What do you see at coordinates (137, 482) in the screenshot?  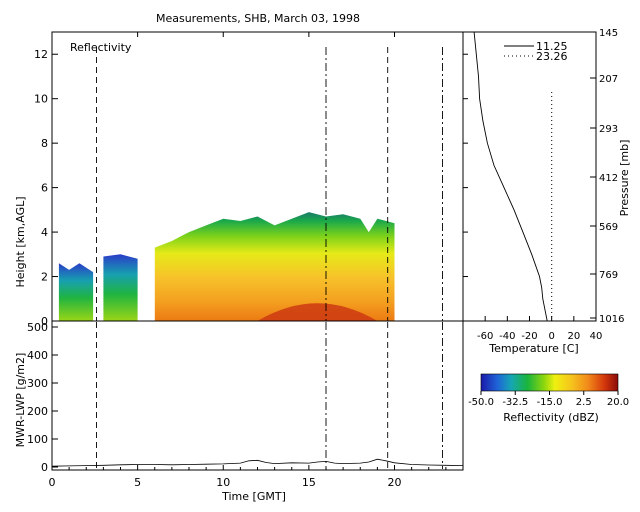 I see `x-tick-label: 5` at bounding box center [137, 482].